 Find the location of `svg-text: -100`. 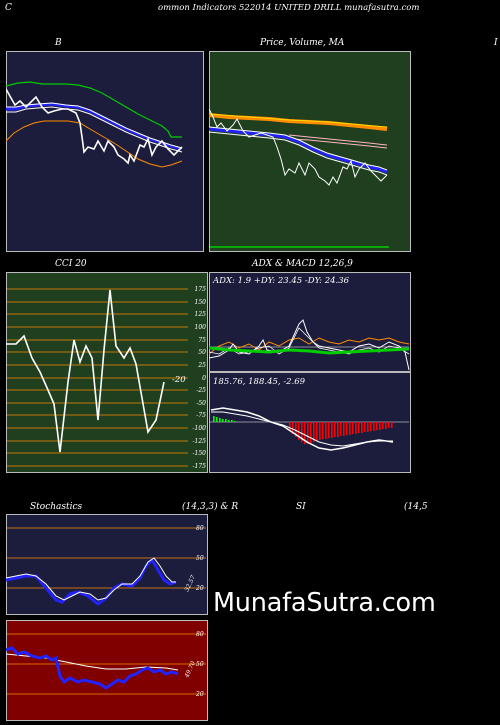

svg-text: -100 is located at coordinates (200, 428).